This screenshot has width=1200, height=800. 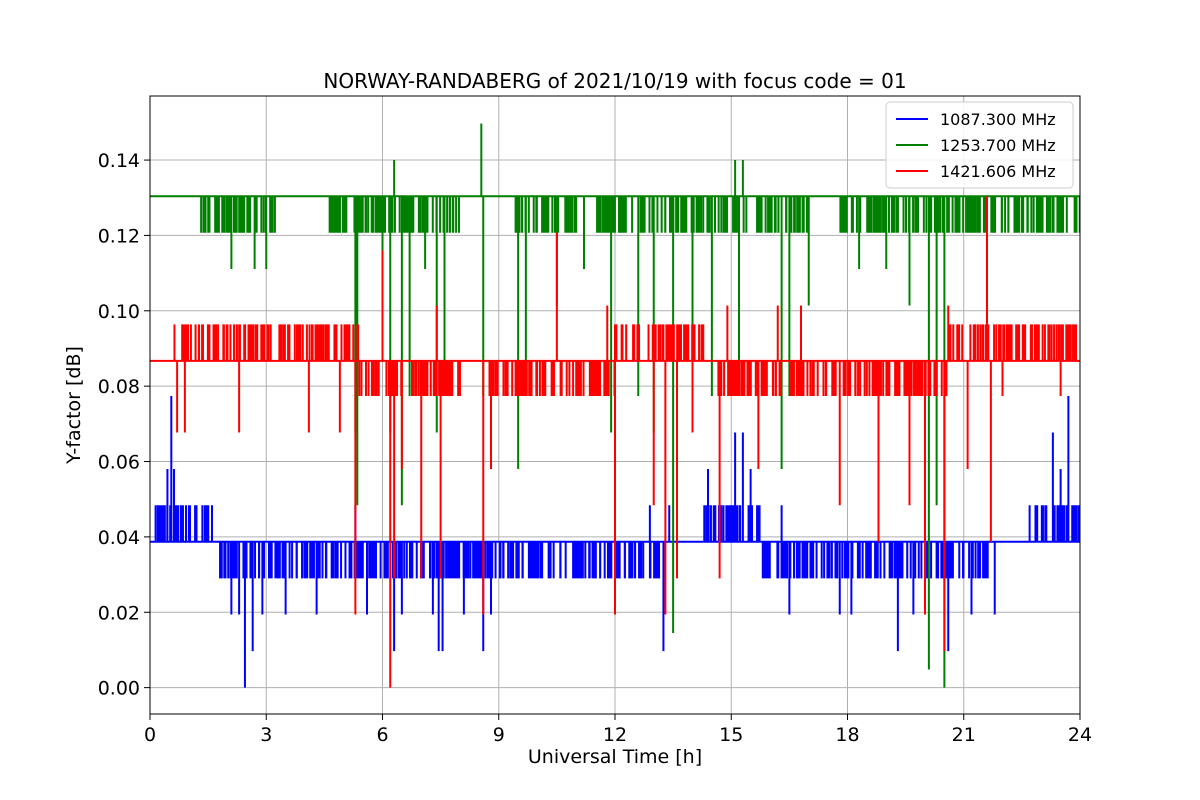 What do you see at coordinates (119, 161) in the screenshot?
I see `y-tick-label: 0.14` at bounding box center [119, 161].